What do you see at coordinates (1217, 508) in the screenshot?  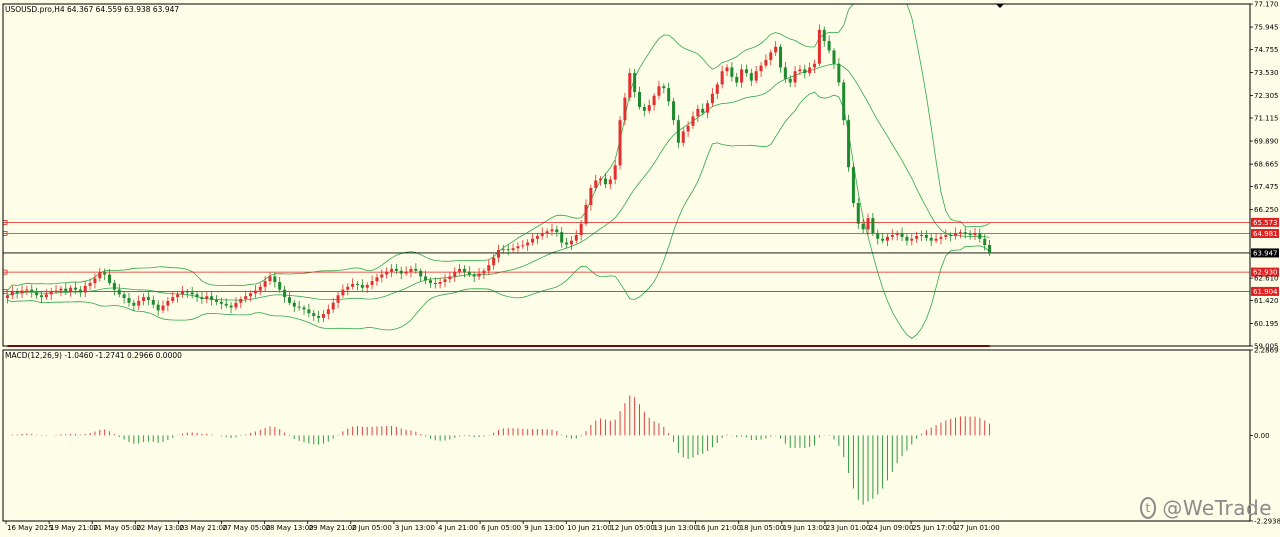 I see `watermark-text: @WeTrade` at bounding box center [1217, 508].